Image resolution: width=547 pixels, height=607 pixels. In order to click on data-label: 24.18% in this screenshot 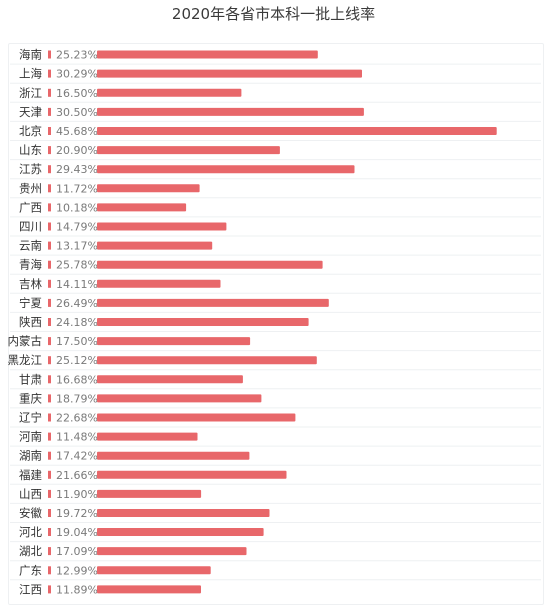, I will do `click(77, 322)`.